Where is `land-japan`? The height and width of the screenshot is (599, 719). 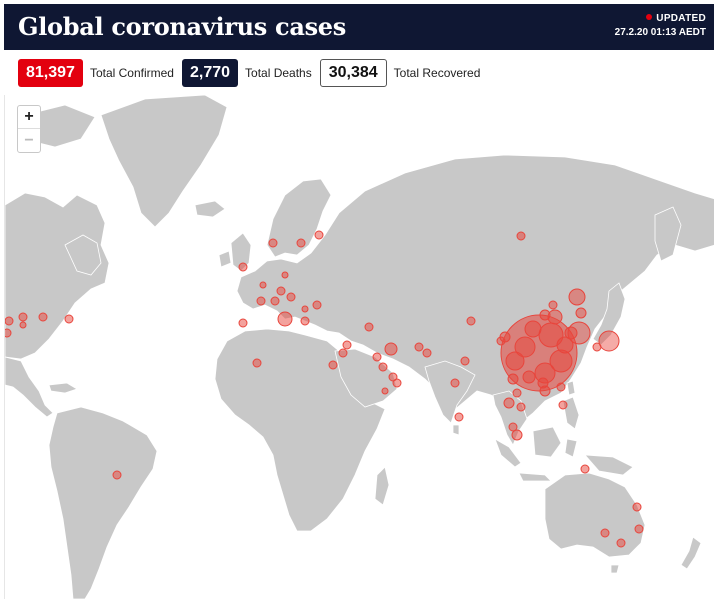 land-japan is located at coordinates (609, 314).